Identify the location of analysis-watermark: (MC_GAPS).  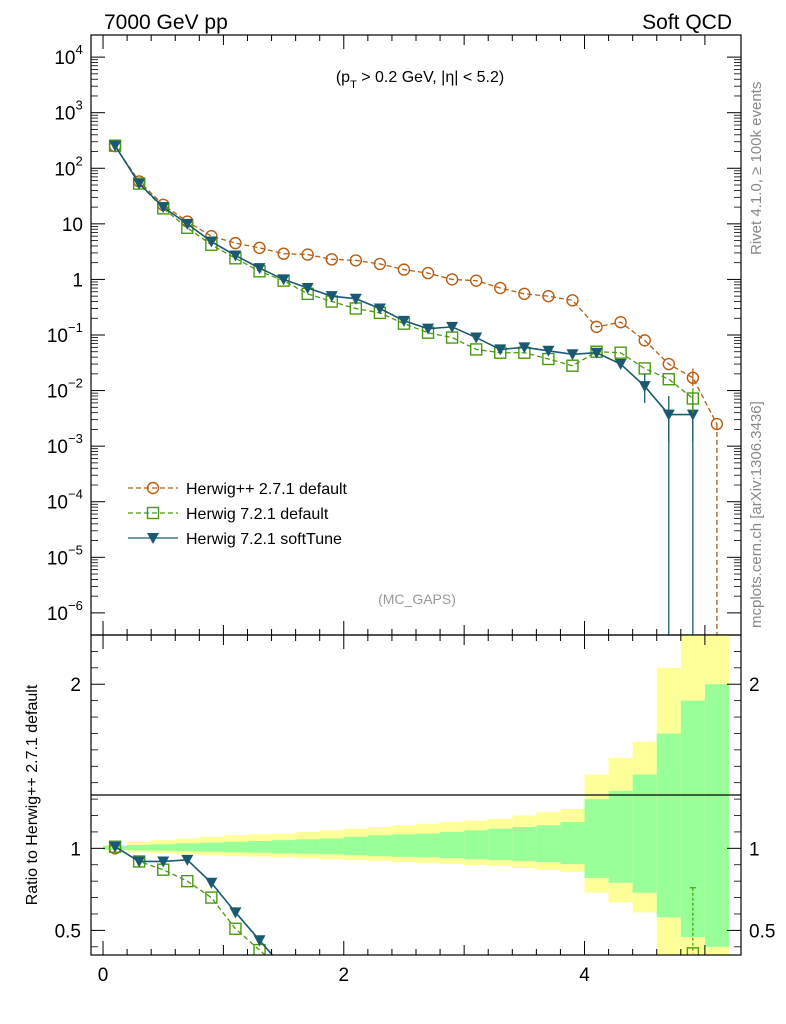
(417, 599).